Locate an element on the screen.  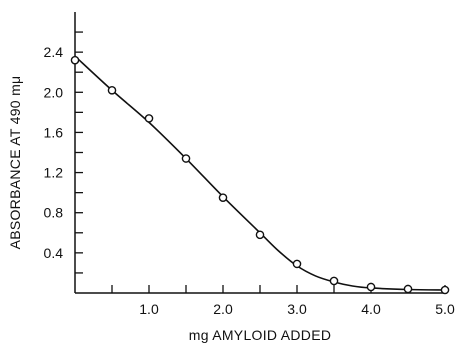
x-tick-label: 4.0 is located at coordinates (371, 309).